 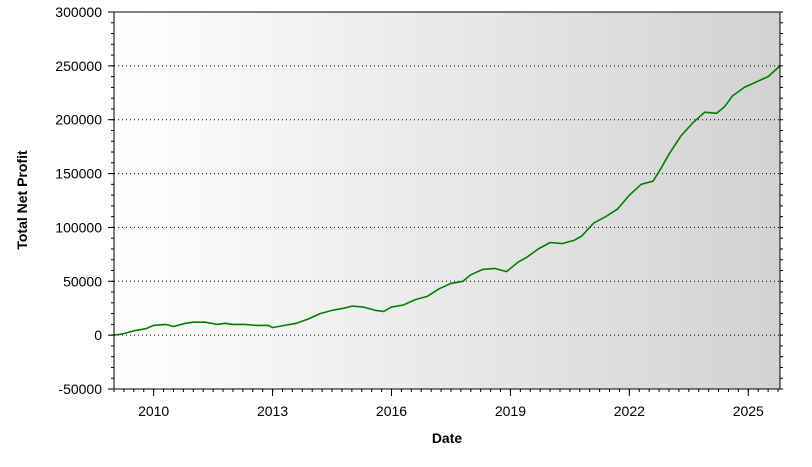 I want to click on y-tick-label: 200000, so click(x=78, y=120).